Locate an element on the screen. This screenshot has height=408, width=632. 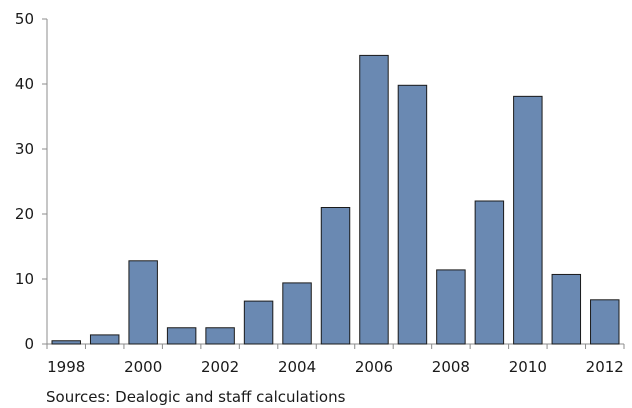
y-tick-label: 20 is located at coordinates (24, 214).